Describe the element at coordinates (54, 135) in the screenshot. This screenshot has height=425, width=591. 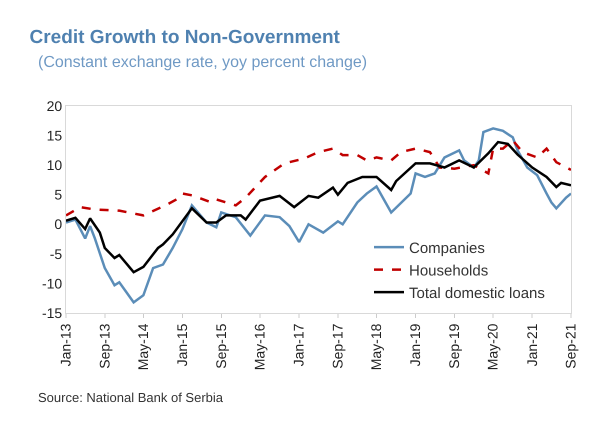
I see `y-tick-label: 15` at that location.